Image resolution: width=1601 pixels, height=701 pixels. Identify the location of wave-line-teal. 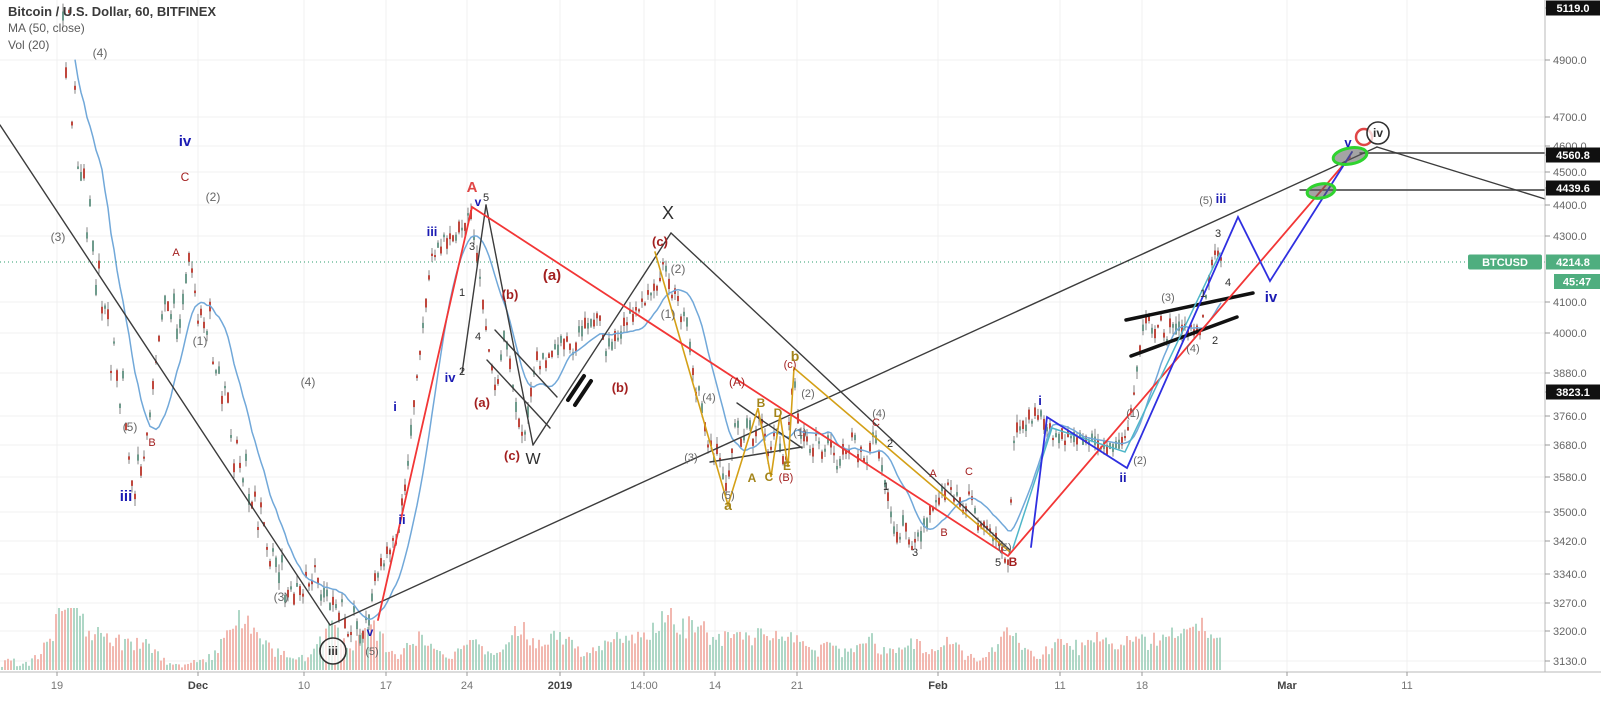
(1116, 400).